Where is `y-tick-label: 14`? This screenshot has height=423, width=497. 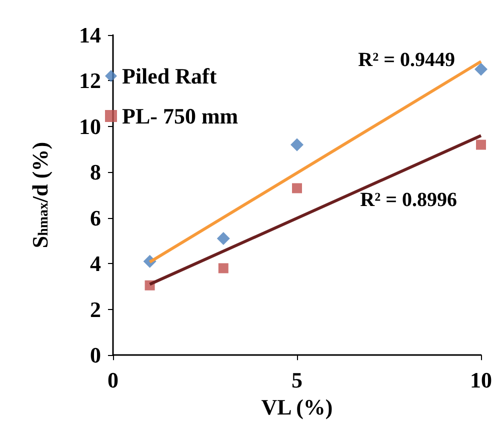
y-tick-label: 14 is located at coordinates (90, 35).